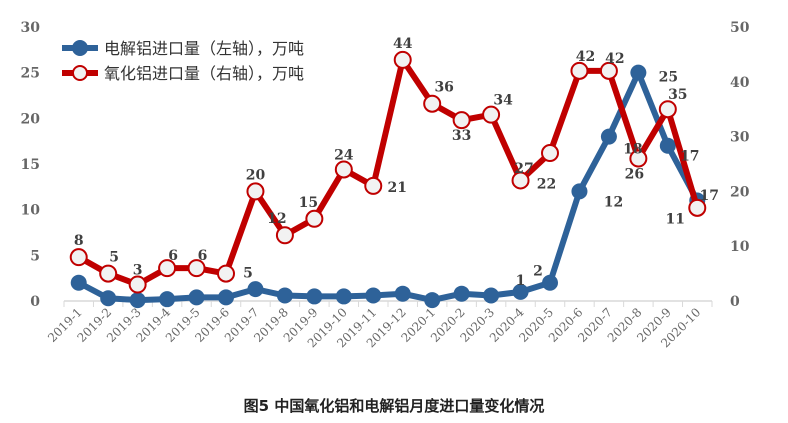 The width and height of the screenshot is (788, 423). Describe the element at coordinates (403, 44) in the screenshot. I see `data-label-alumina: 44` at that location.